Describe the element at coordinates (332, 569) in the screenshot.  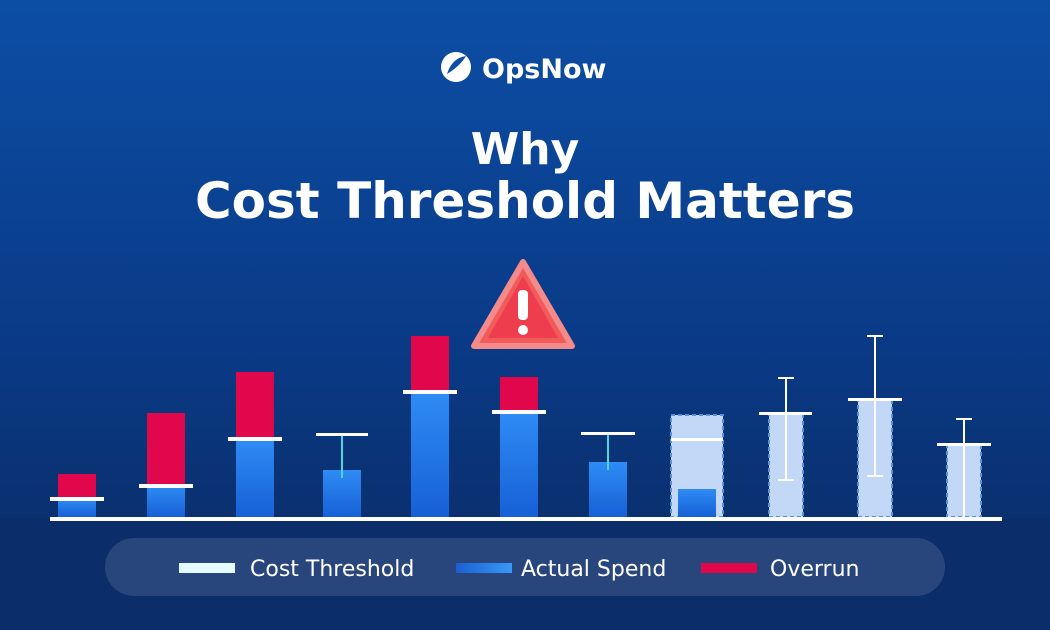
I see `legend-label: Cost Threshold` at that location.